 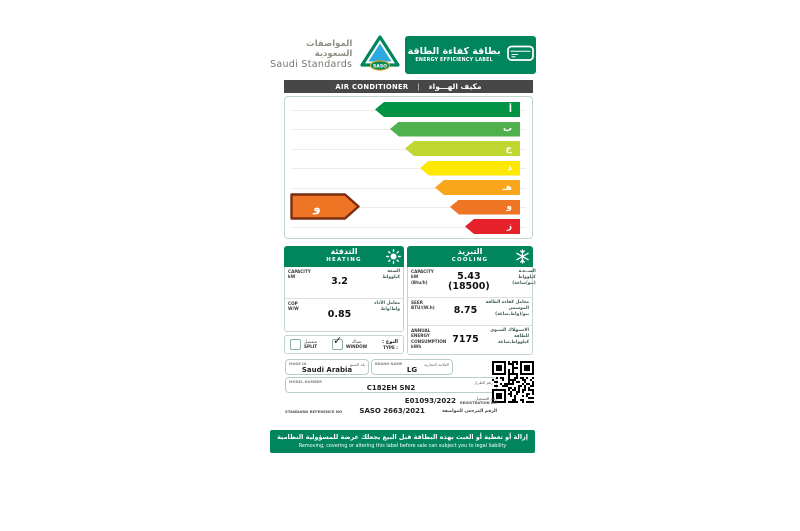 I want to click on cooling-column: التبريد COOLING, so click(x=471, y=300).